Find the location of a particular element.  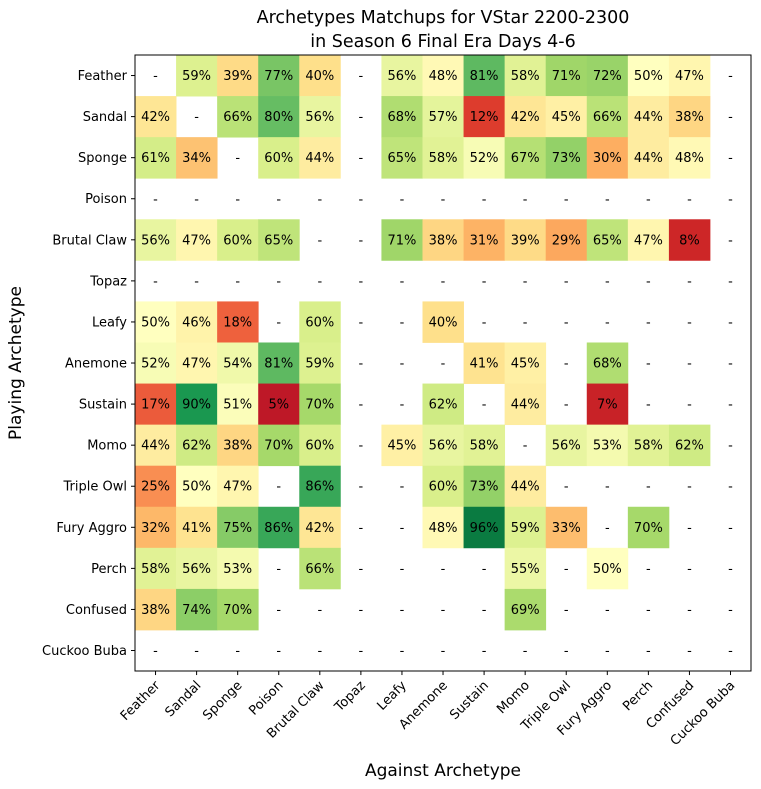

cell-sustain-vs-sandal is located at coordinates (197, 404).